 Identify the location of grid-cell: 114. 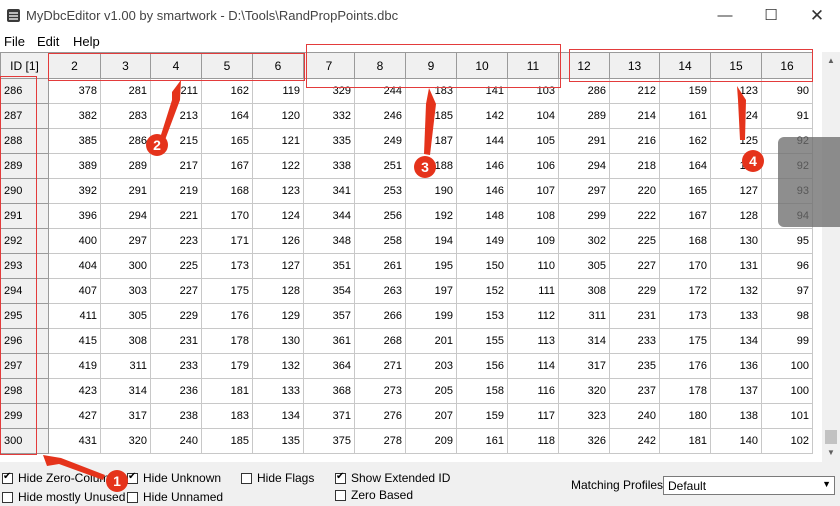
(533, 366).